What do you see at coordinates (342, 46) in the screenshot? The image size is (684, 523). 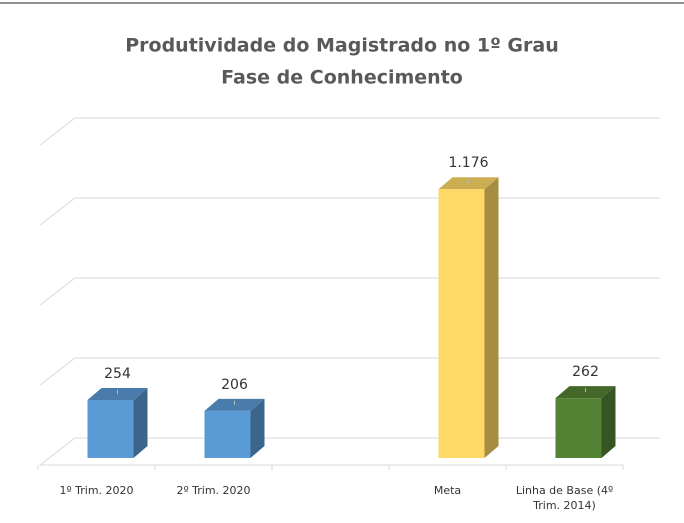 I see `chart-title: Produtividade do Magistrado no 1º Grau` at bounding box center [342, 46].